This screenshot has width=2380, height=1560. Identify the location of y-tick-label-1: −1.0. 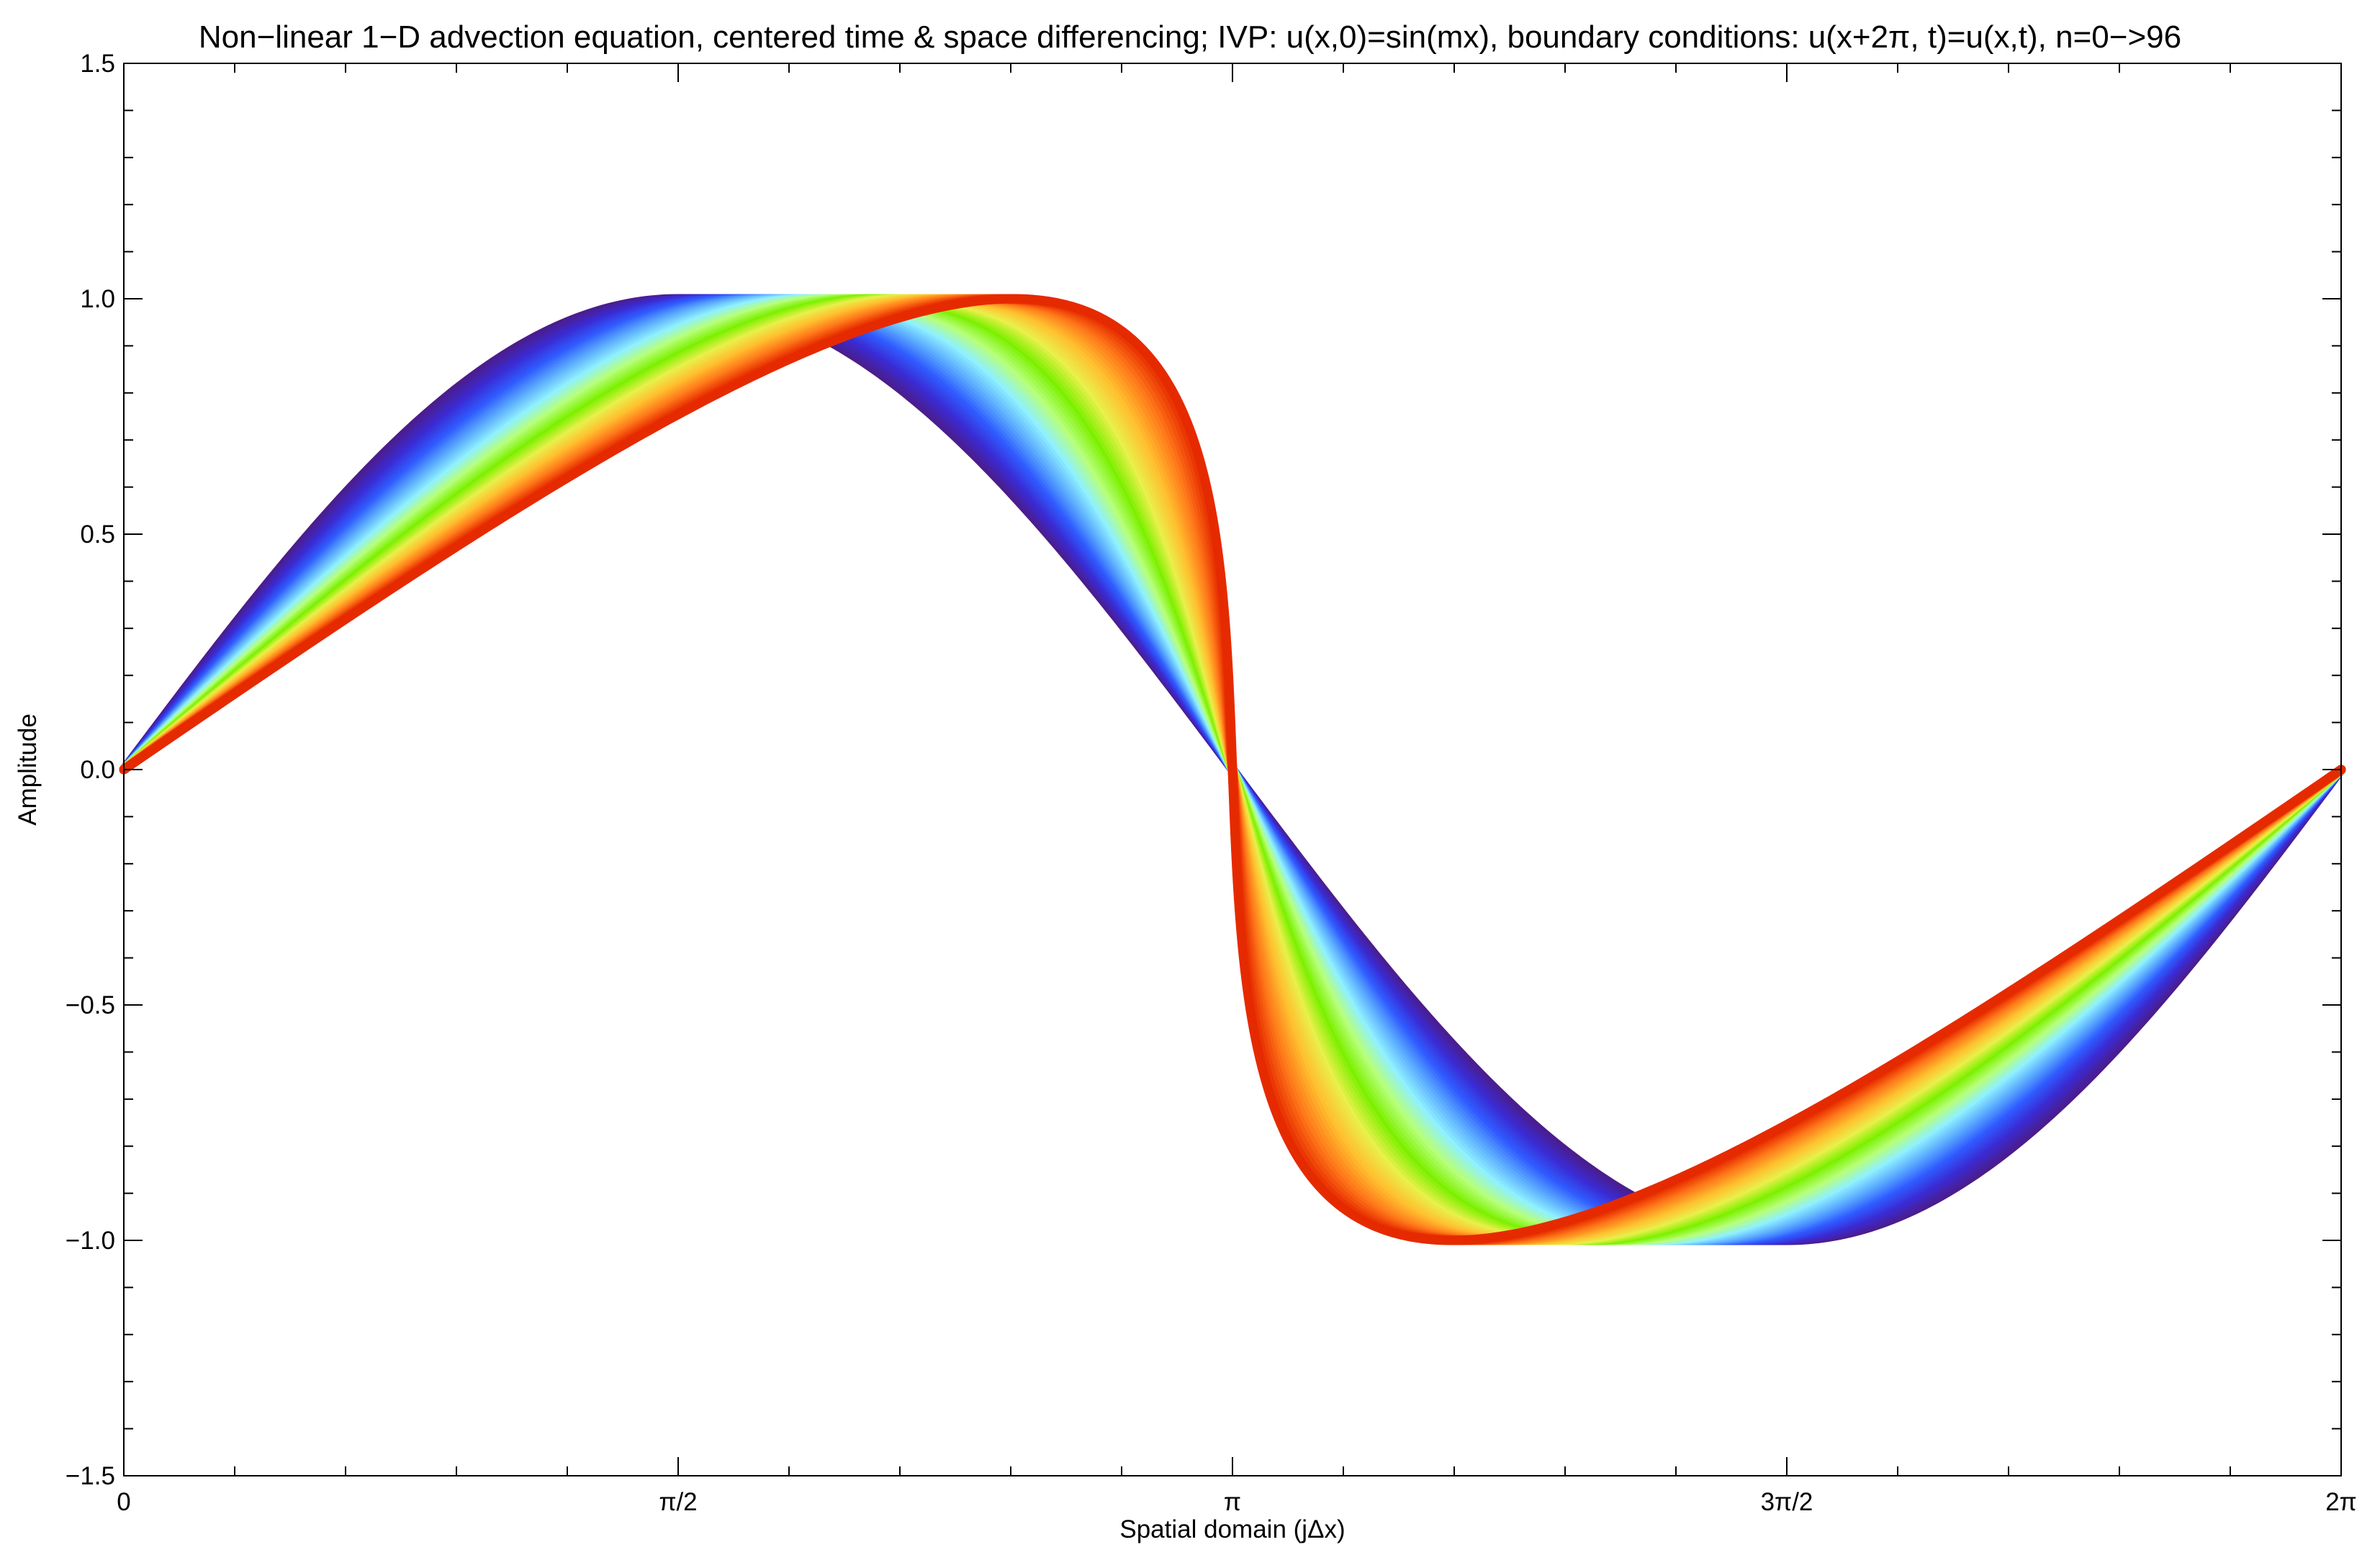
(90, 1241).